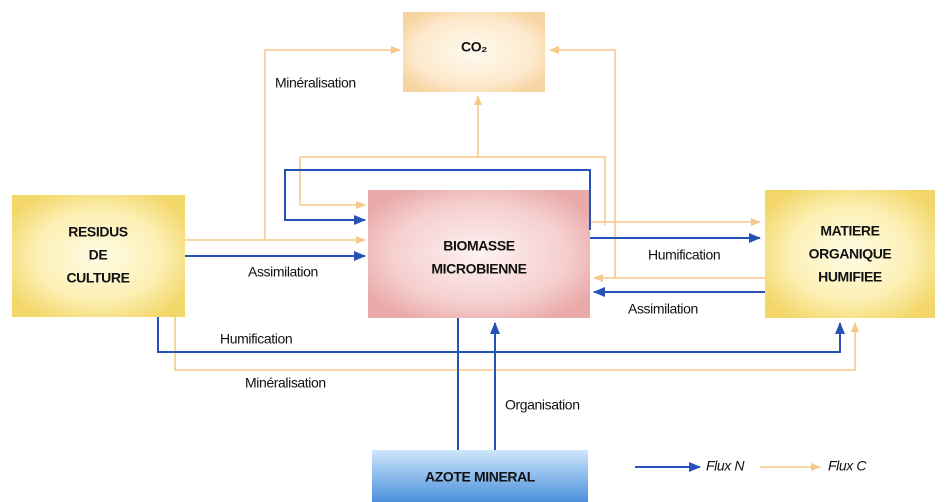  I want to click on node-matiere: MATIERE ORGANIQUE HUMIFIEE, so click(850, 254).